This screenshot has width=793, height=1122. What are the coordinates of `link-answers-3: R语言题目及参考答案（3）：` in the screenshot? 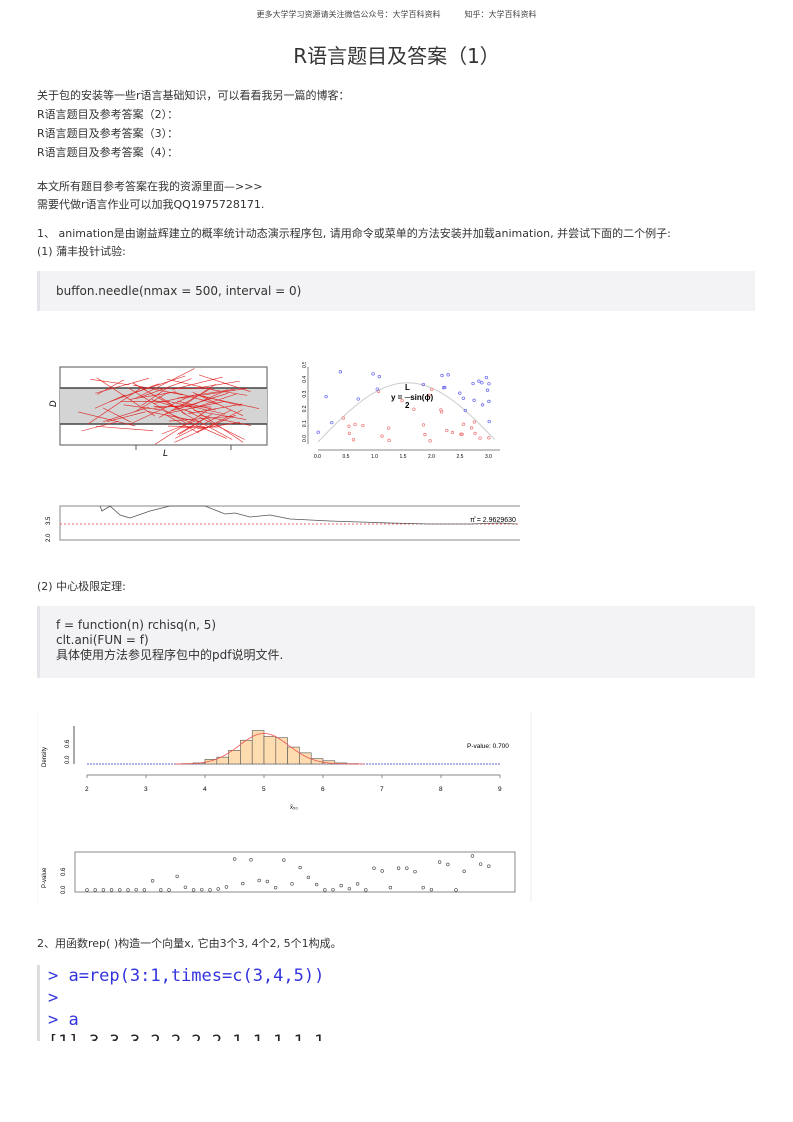 It's located at (108, 133).